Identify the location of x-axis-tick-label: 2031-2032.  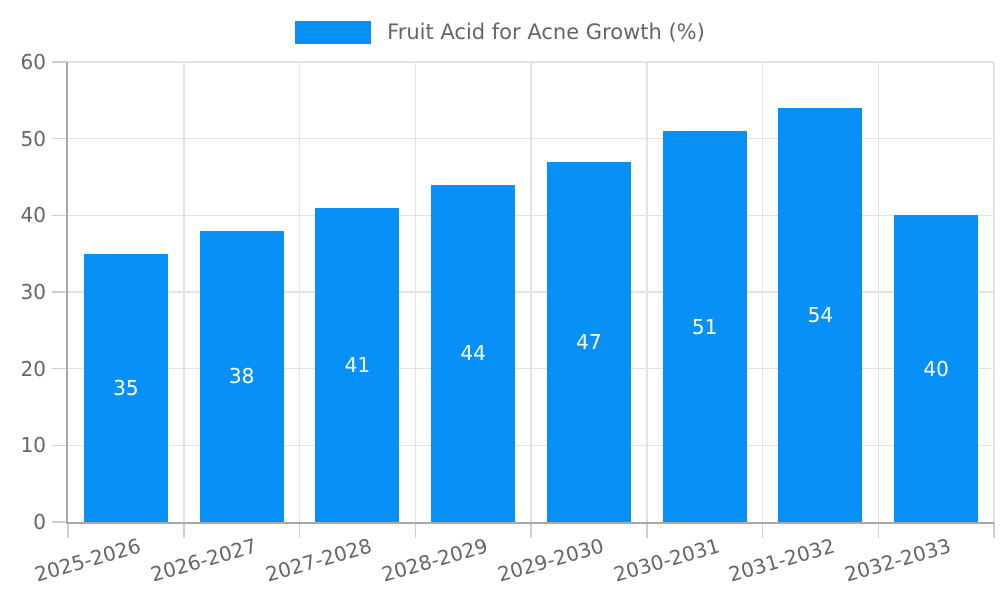
(782, 560).